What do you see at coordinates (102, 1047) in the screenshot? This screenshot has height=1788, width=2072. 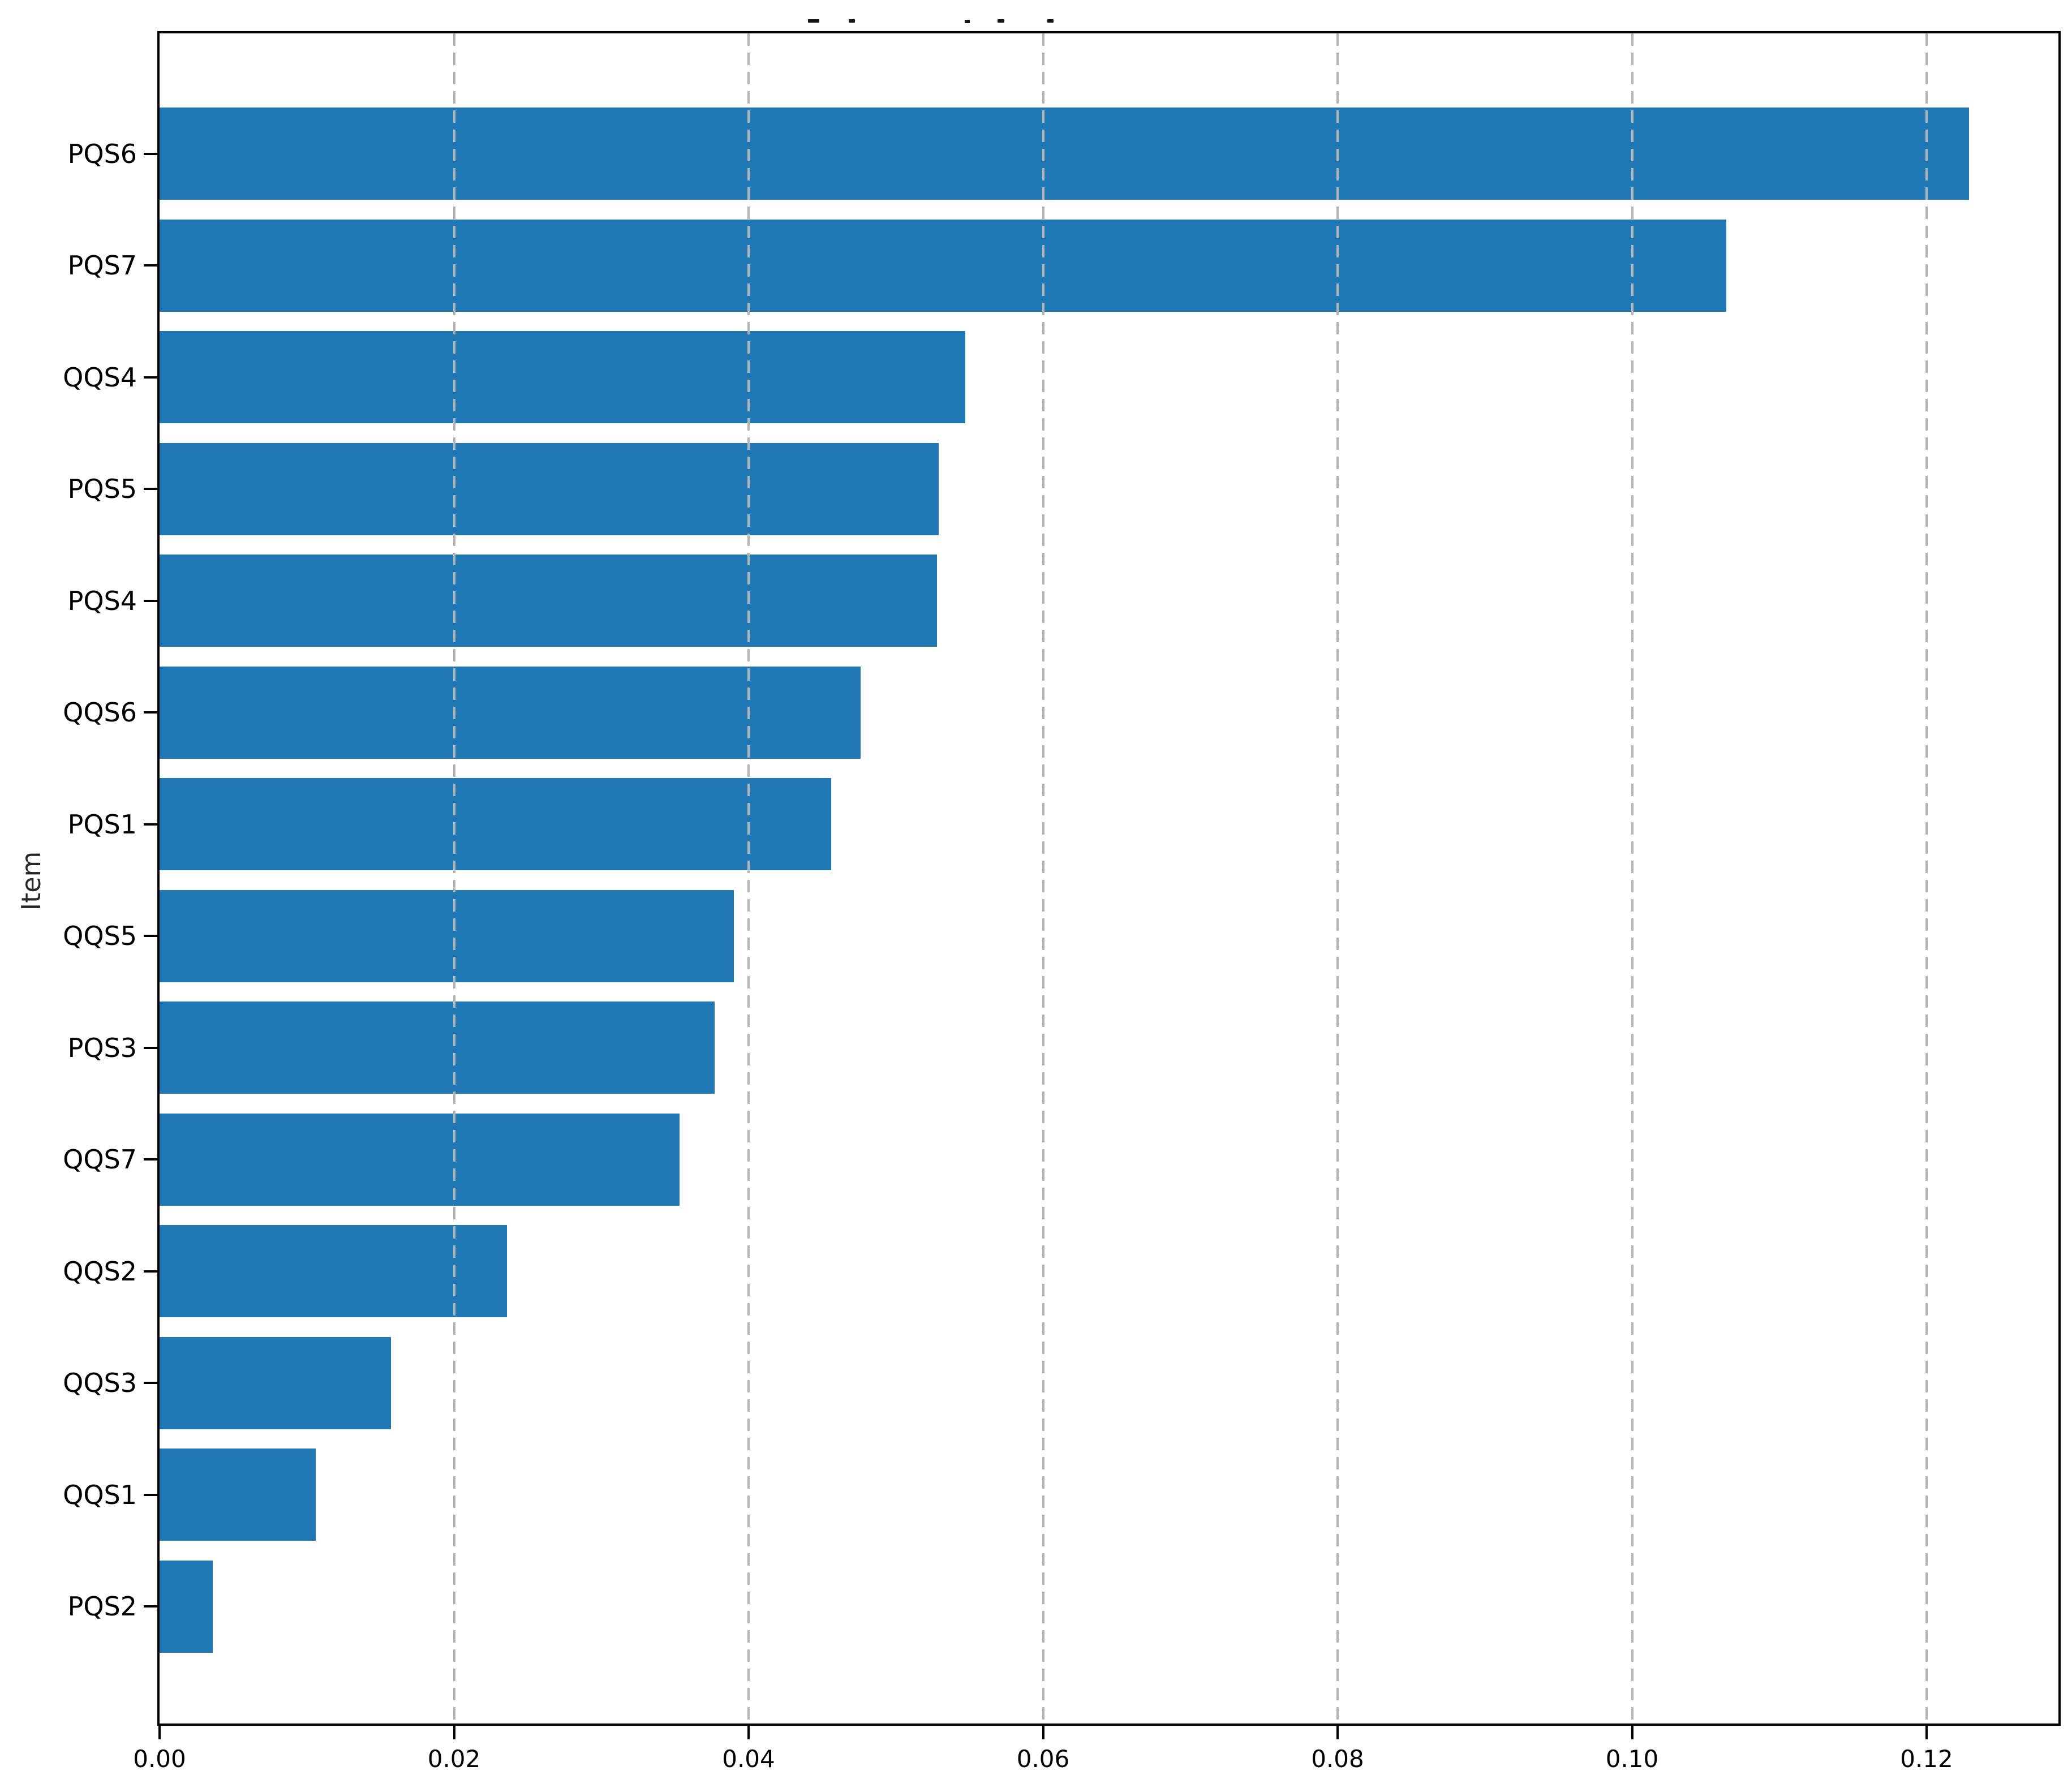 I see `y-tick-label-pqs3: PQS3` at bounding box center [102, 1047].